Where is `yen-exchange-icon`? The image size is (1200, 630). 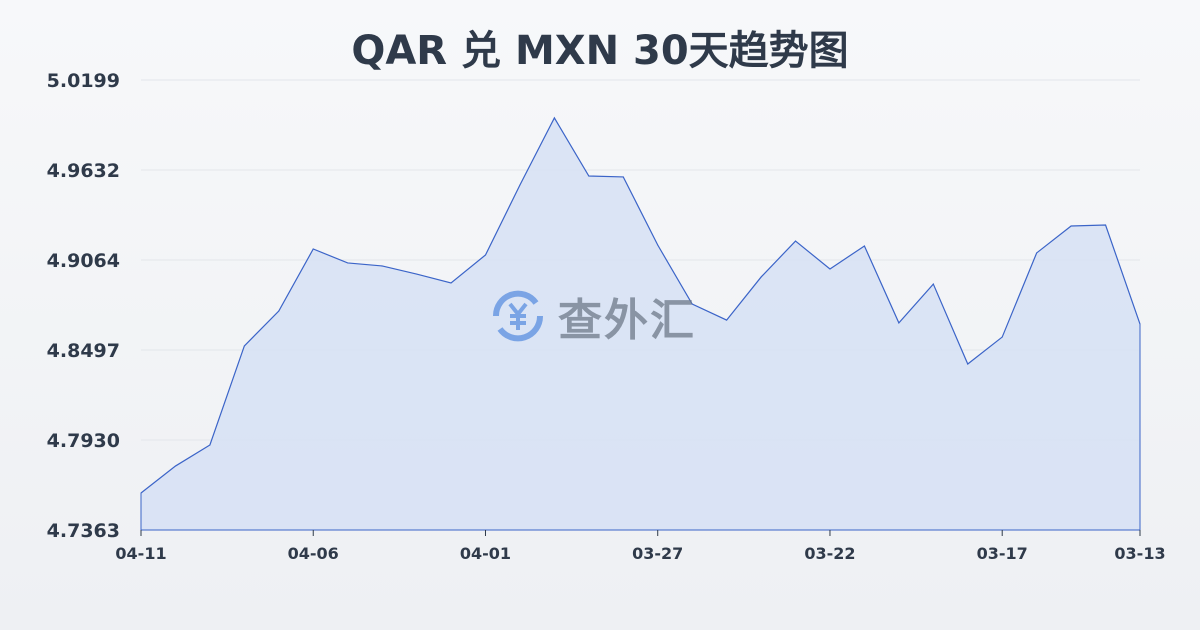
yen-exchange-icon is located at coordinates (518, 316).